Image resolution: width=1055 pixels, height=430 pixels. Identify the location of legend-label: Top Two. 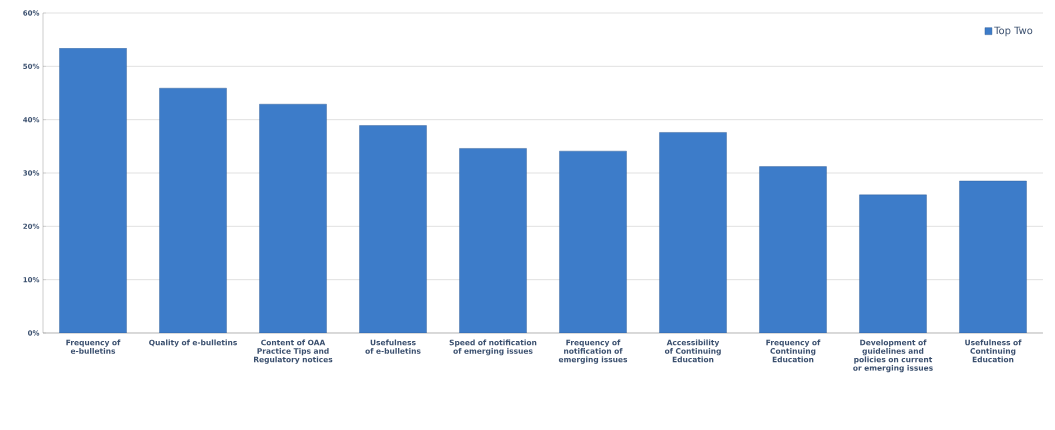
(1013, 31).